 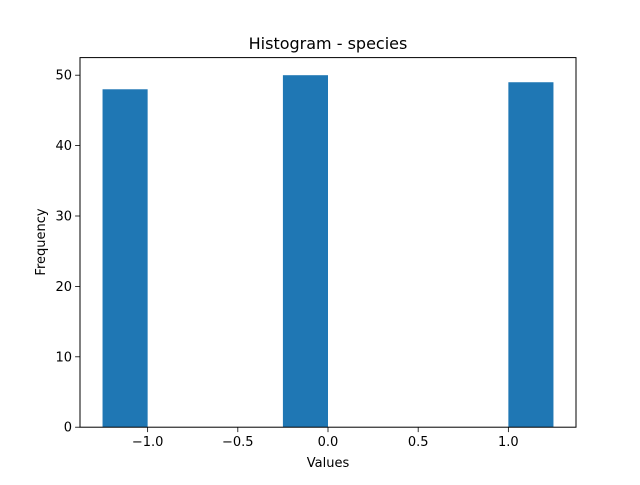 I want to click on y-axis-ticks: 0 10 20 30 40 50, so click(x=67, y=252).